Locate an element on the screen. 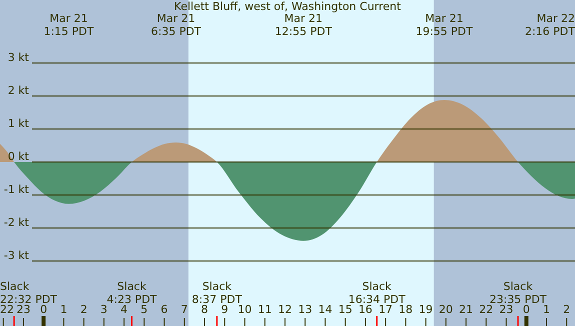  annotation: Mar 22 2:16 PDT is located at coordinates (549, 25).